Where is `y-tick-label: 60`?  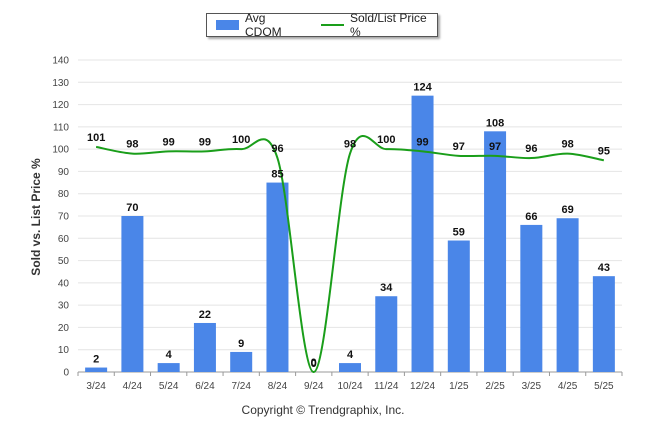
y-tick-label: 60 is located at coordinates (64, 239).